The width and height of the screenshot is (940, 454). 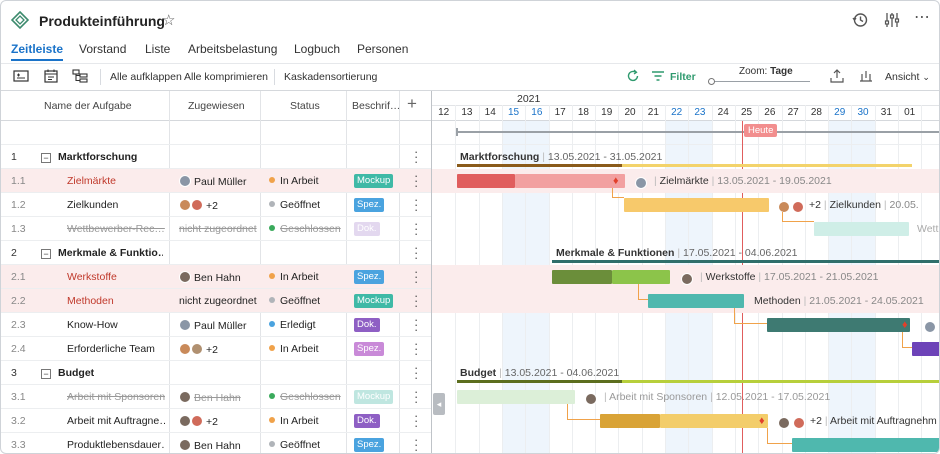 I want to click on task-name: Erforderliche Team, so click(x=111, y=349).